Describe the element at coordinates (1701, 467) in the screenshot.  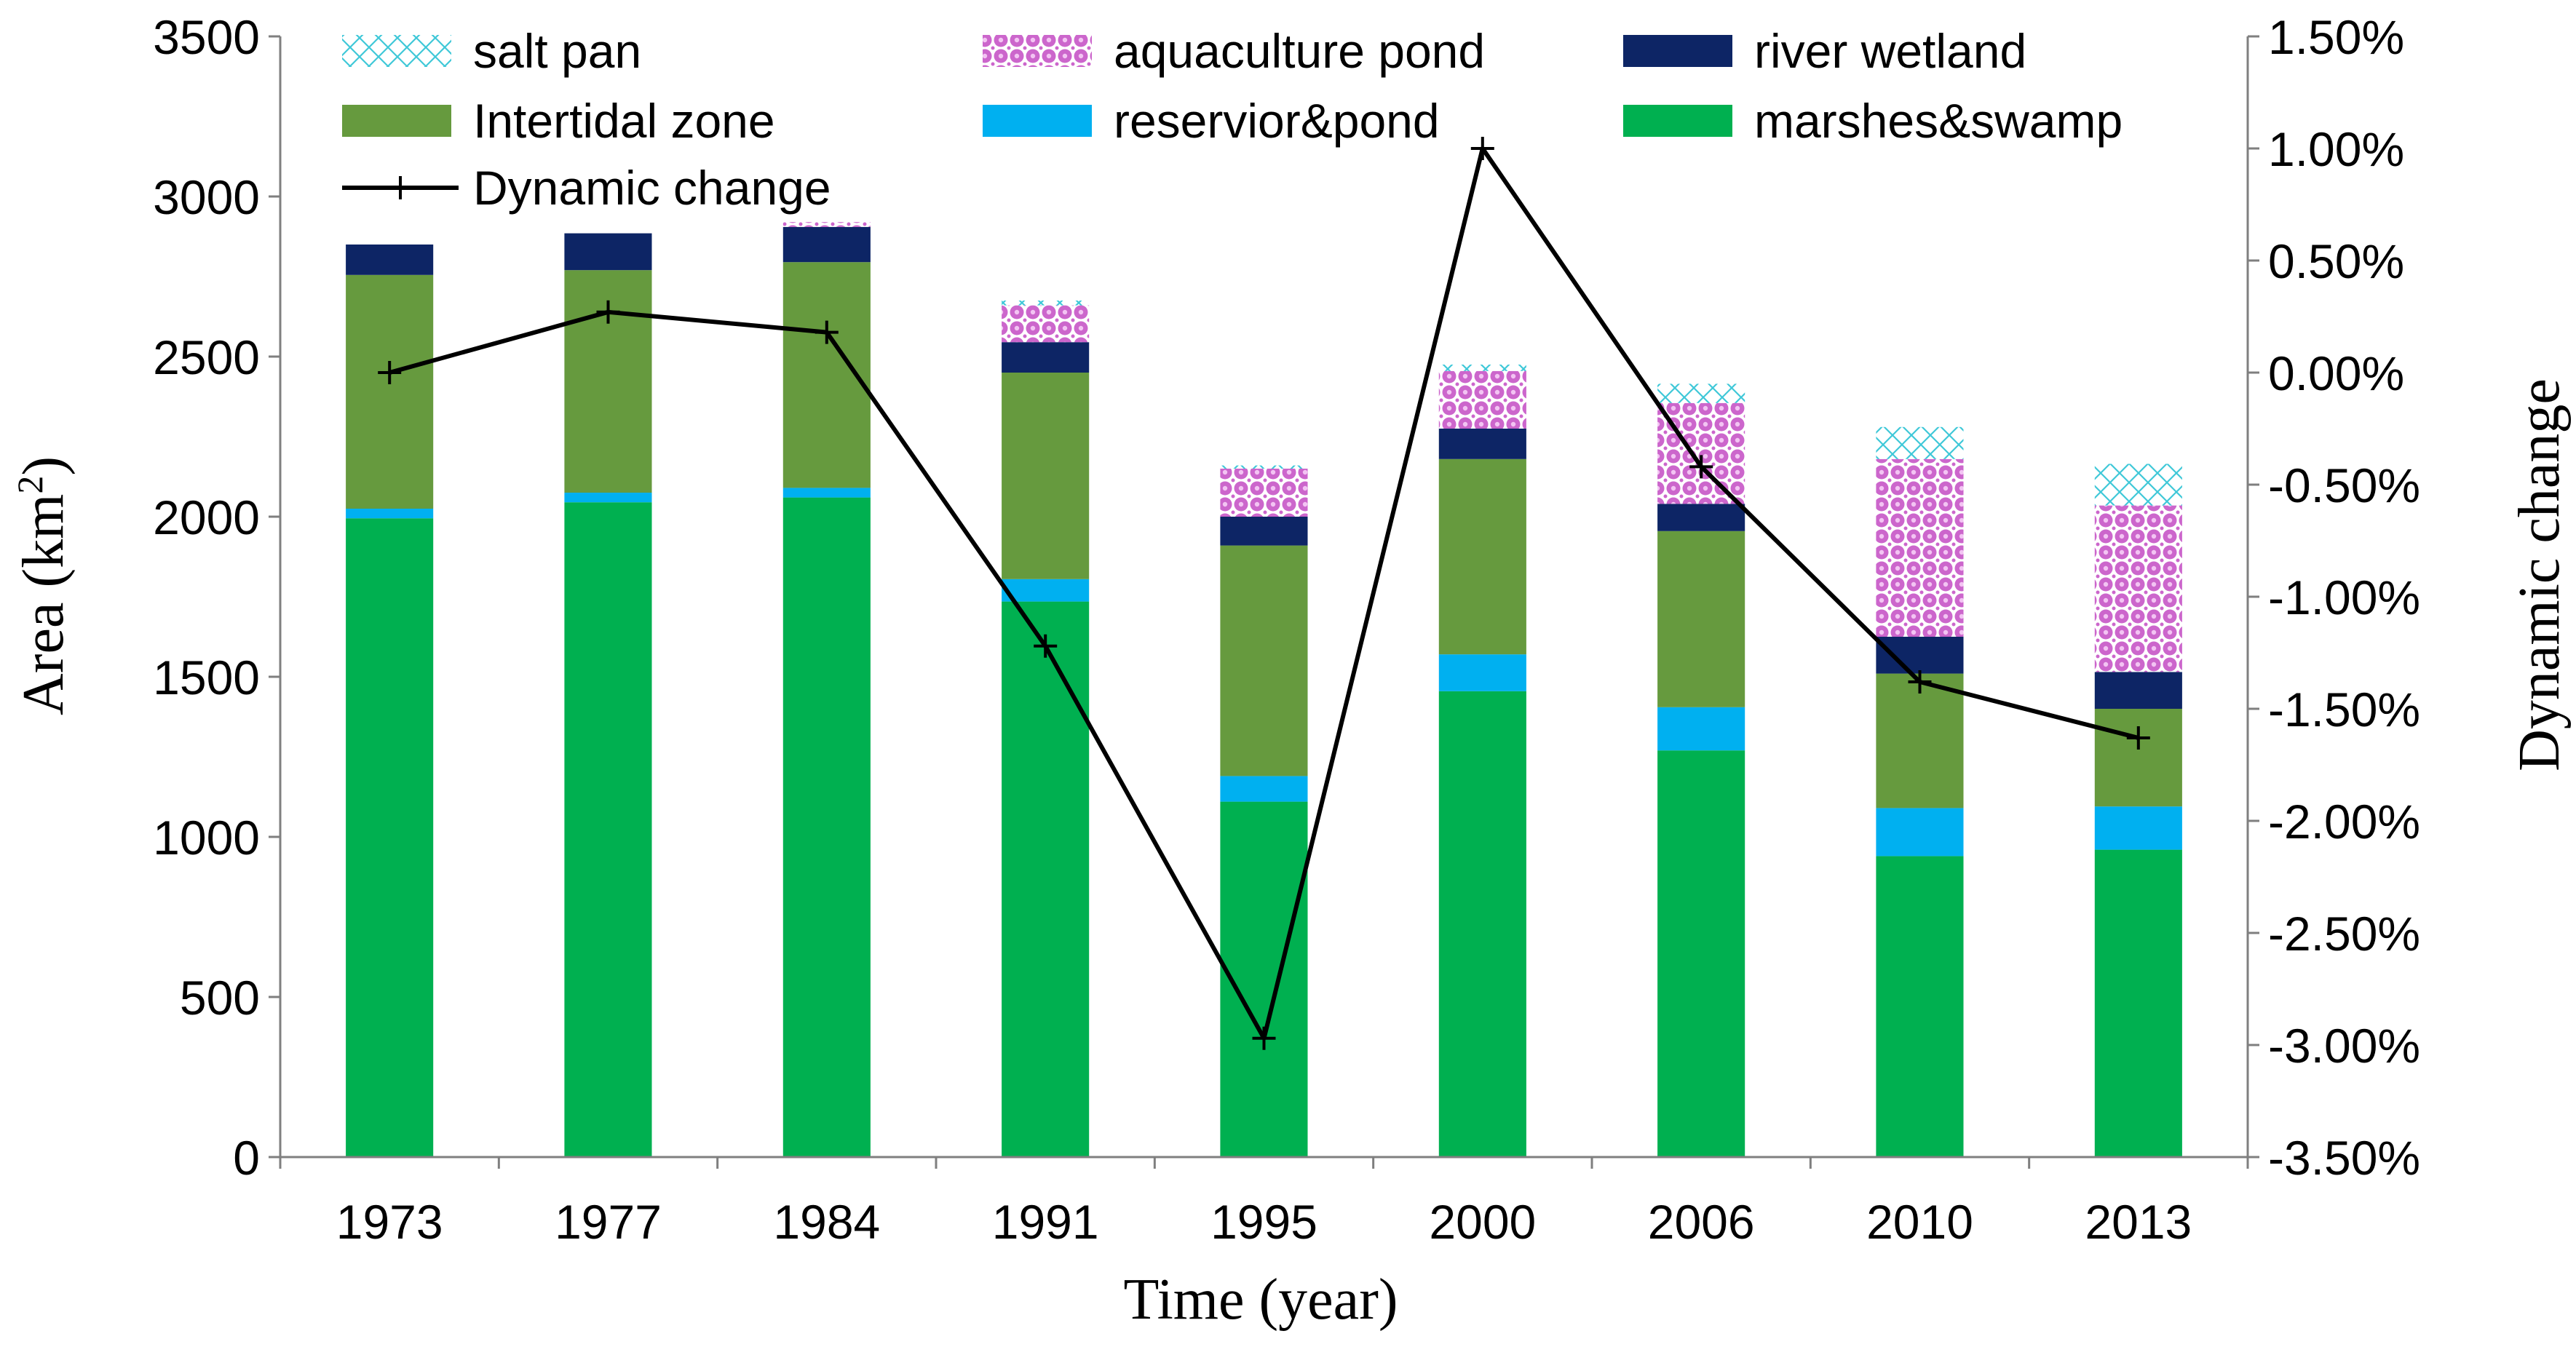
I see `dynamic-change-marker-2006` at that location.